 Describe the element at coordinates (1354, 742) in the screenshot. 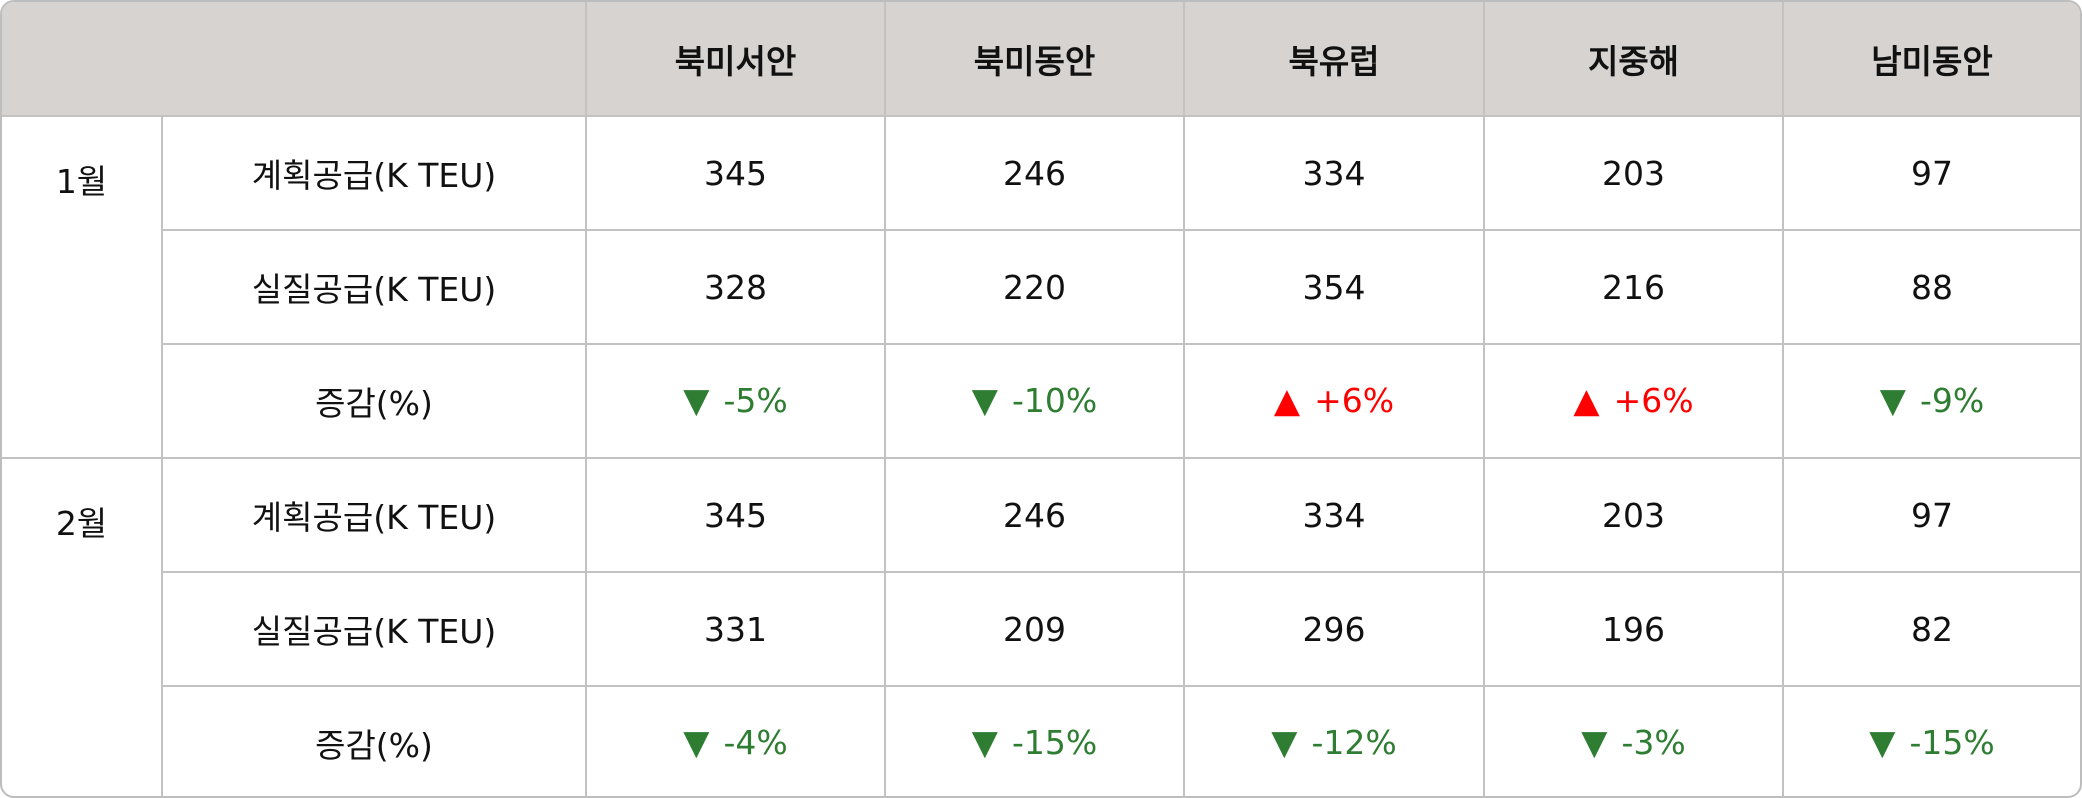

I see `change-value: -12%` at that location.